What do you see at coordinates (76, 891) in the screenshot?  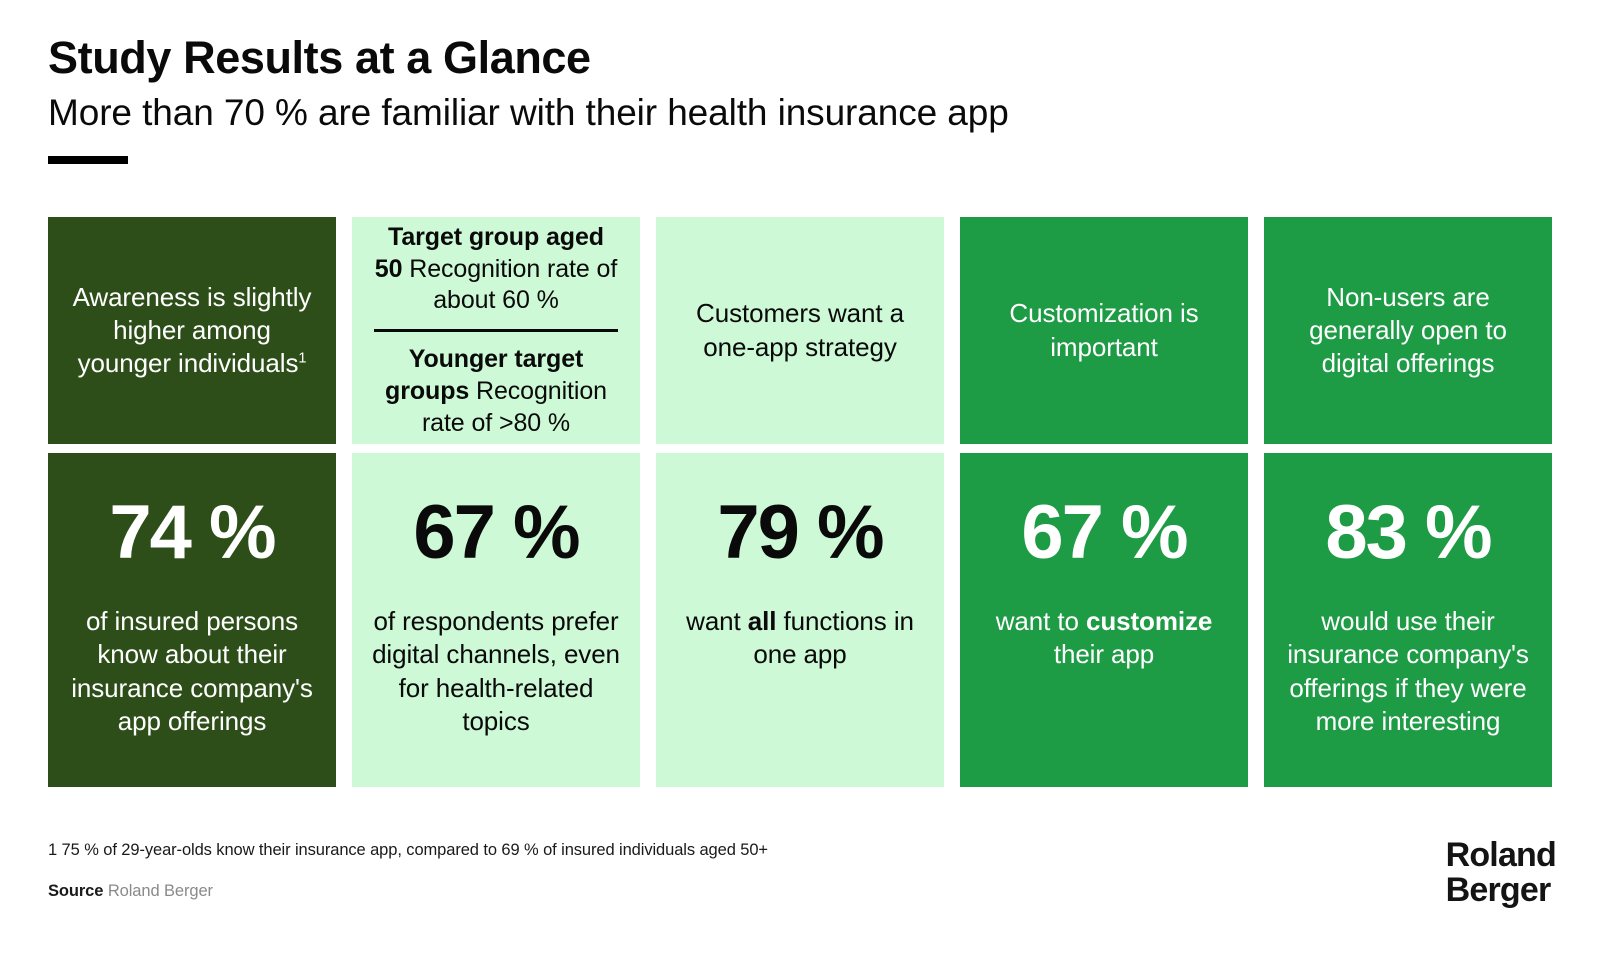 I see `source-label: Source` at bounding box center [76, 891].